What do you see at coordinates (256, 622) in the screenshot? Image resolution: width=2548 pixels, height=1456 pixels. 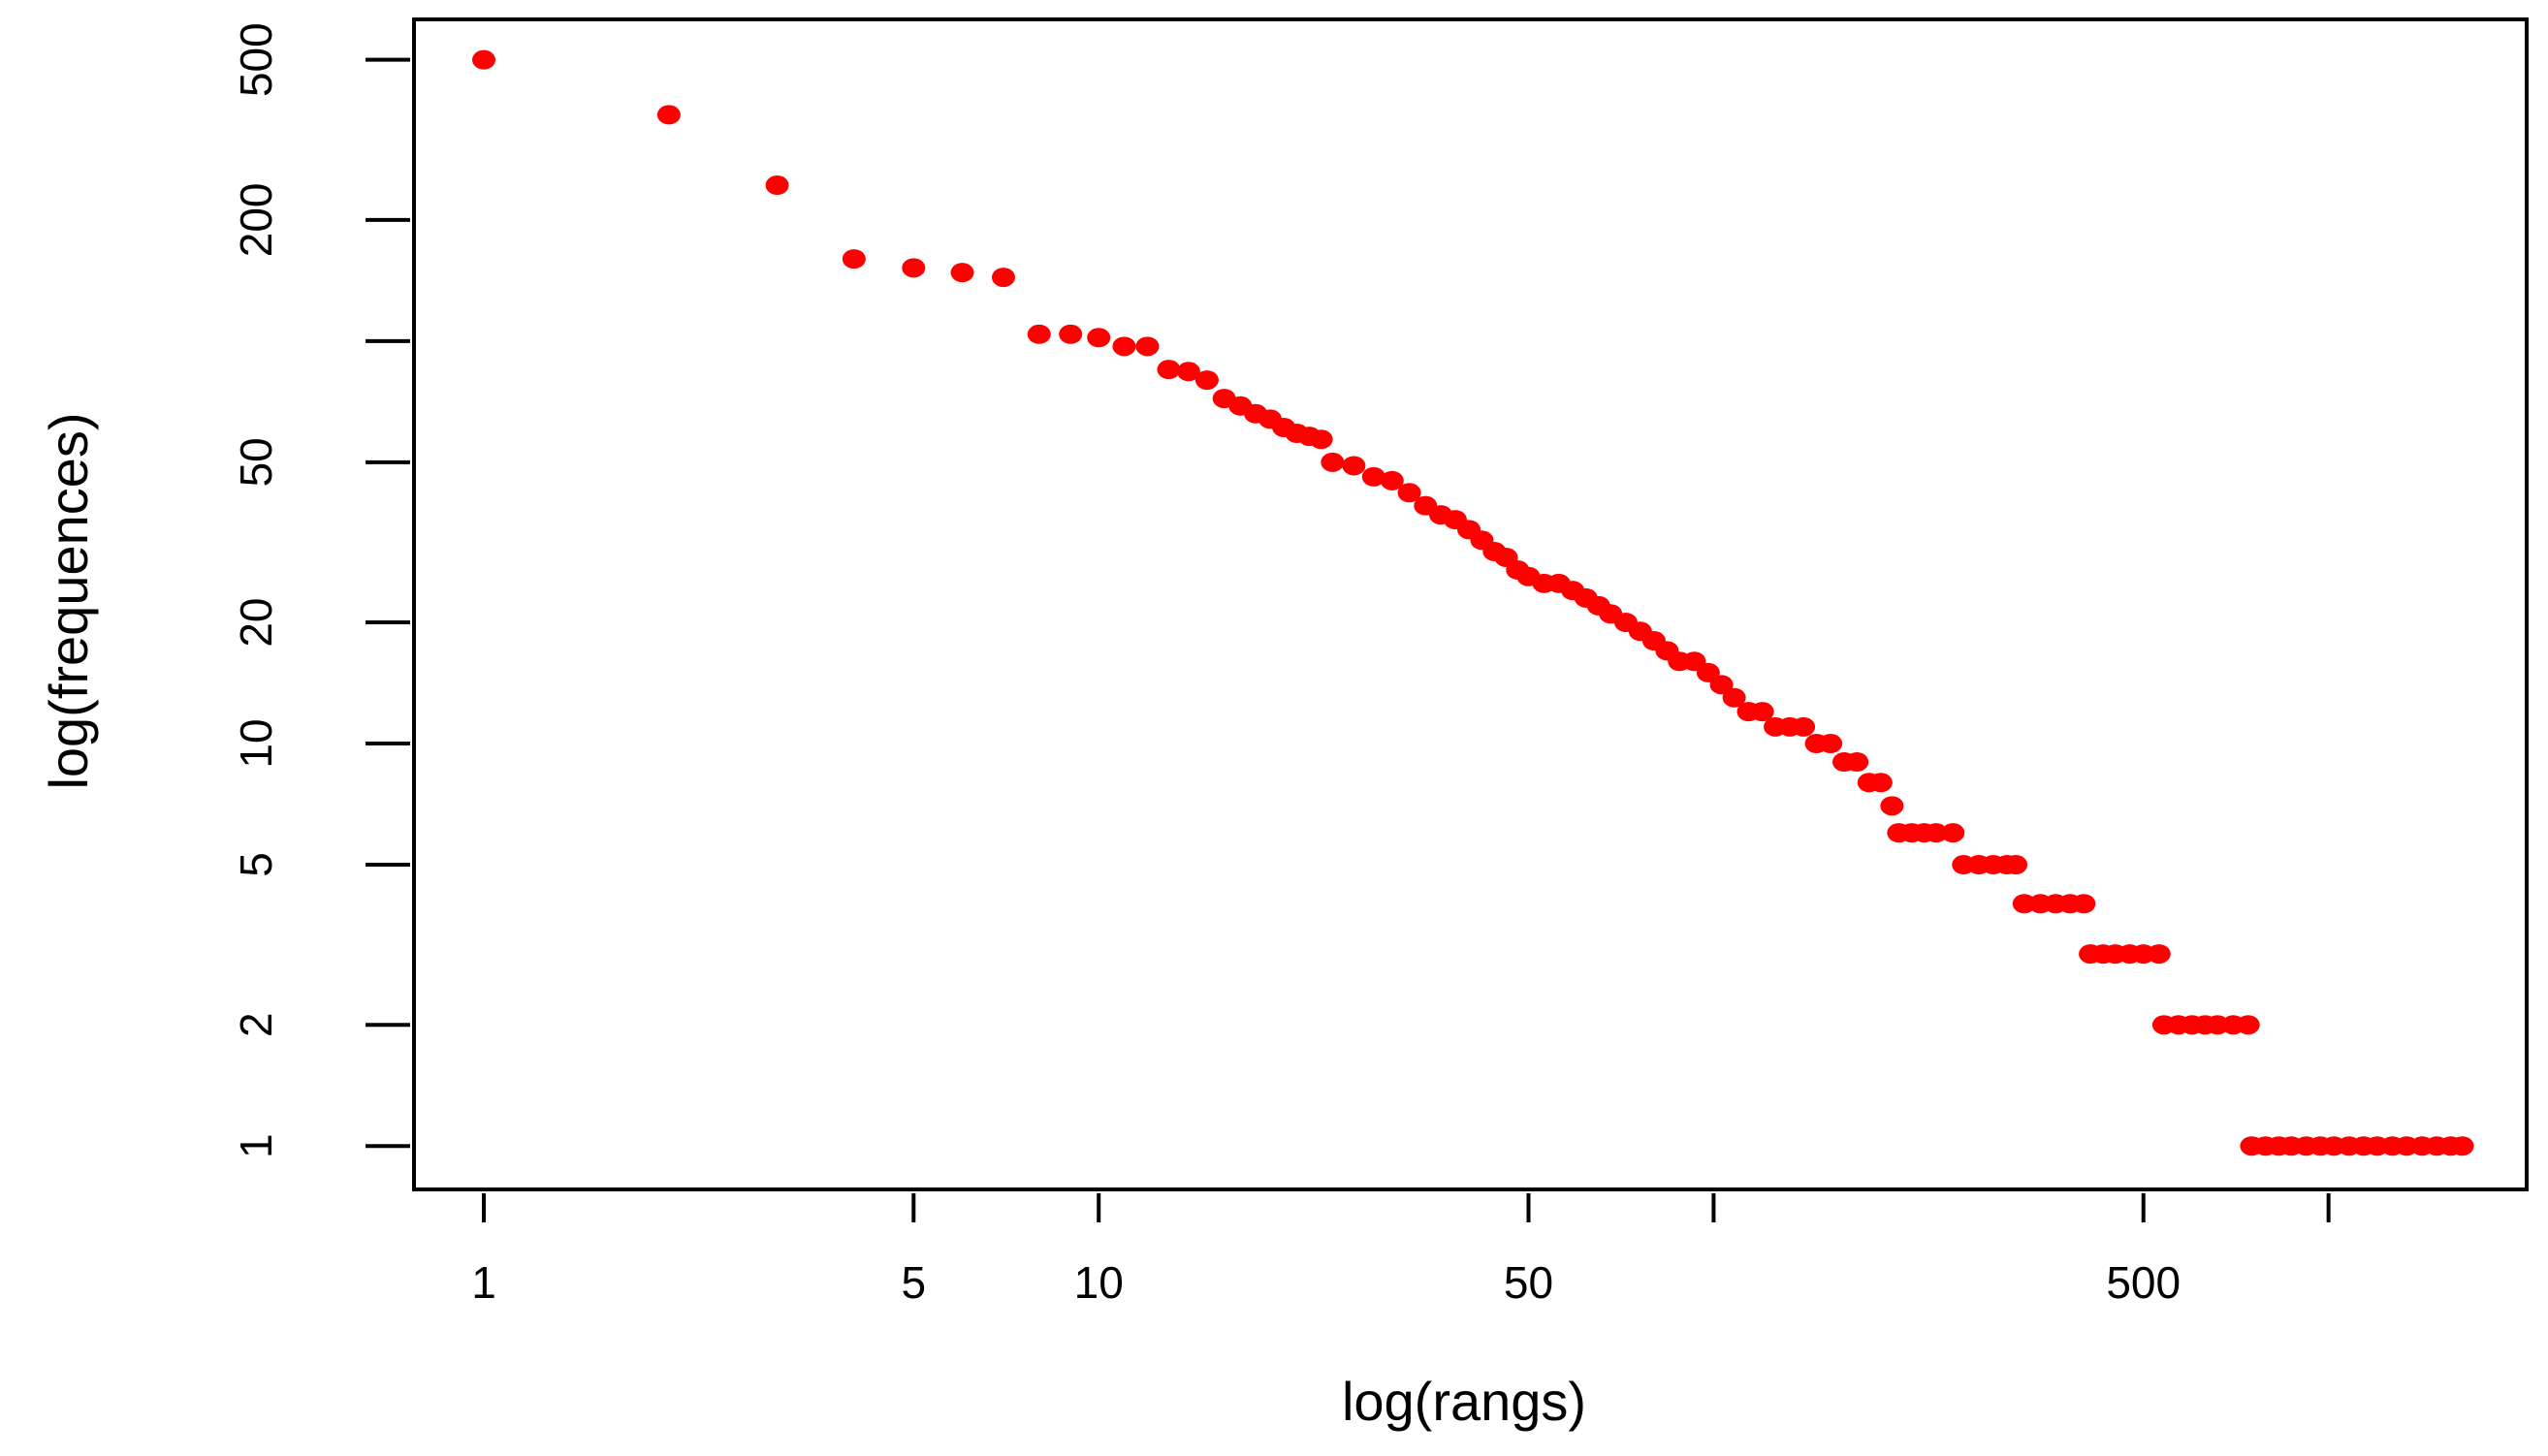 I see `y-tick-label: 20` at bounding box center [256, 622].